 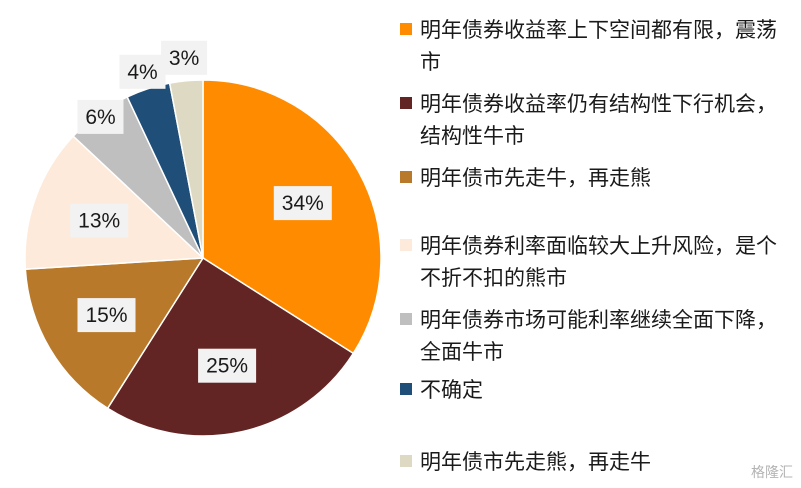 I want to click on data-label-3: 15%, so click(x=106, y=315).